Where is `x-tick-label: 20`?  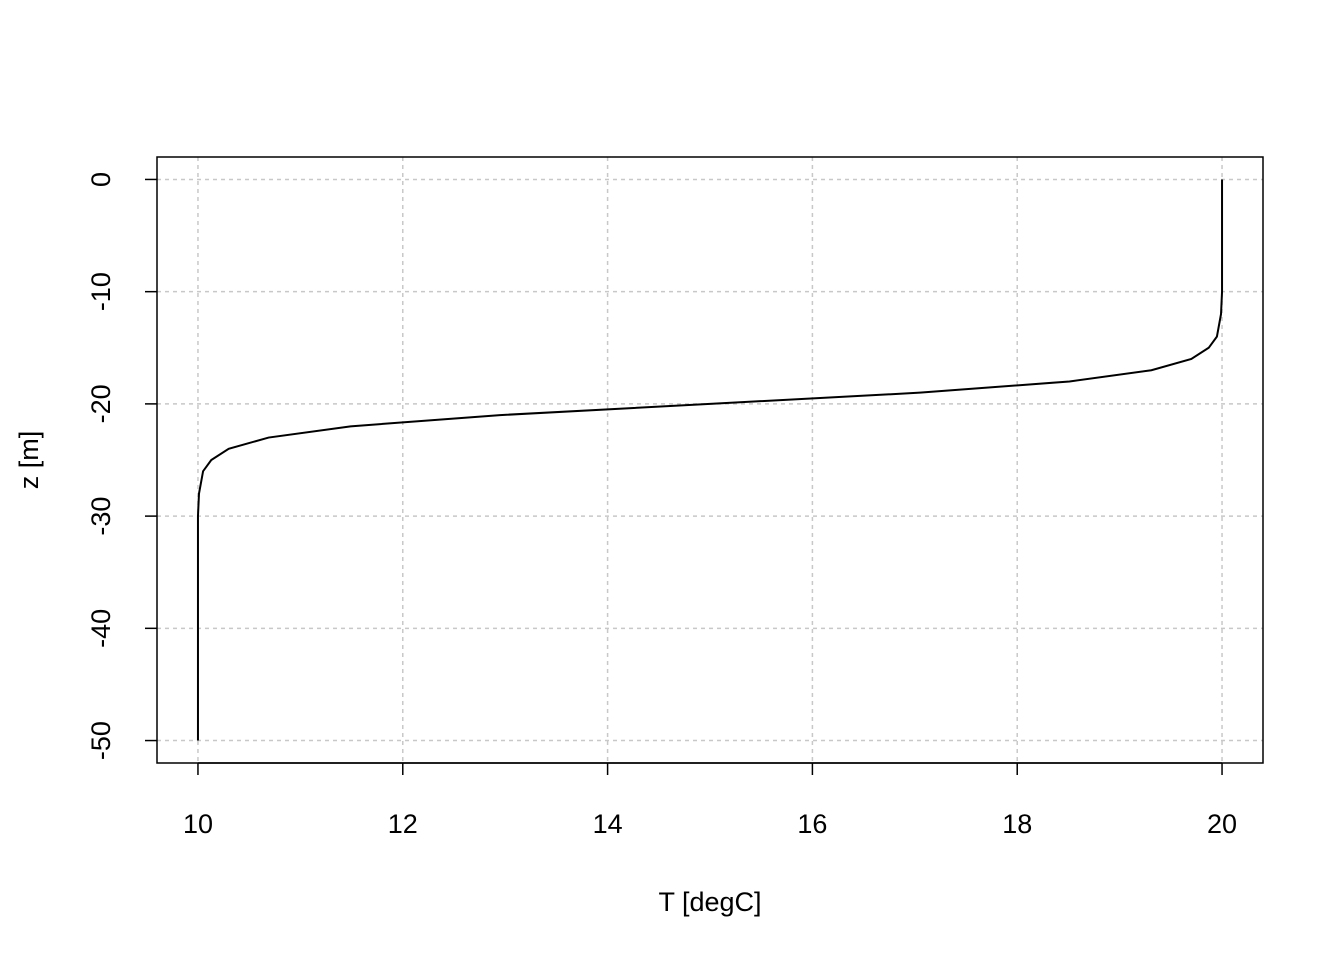 x-tick-label: 20 is located at coordinates (1222, 824).